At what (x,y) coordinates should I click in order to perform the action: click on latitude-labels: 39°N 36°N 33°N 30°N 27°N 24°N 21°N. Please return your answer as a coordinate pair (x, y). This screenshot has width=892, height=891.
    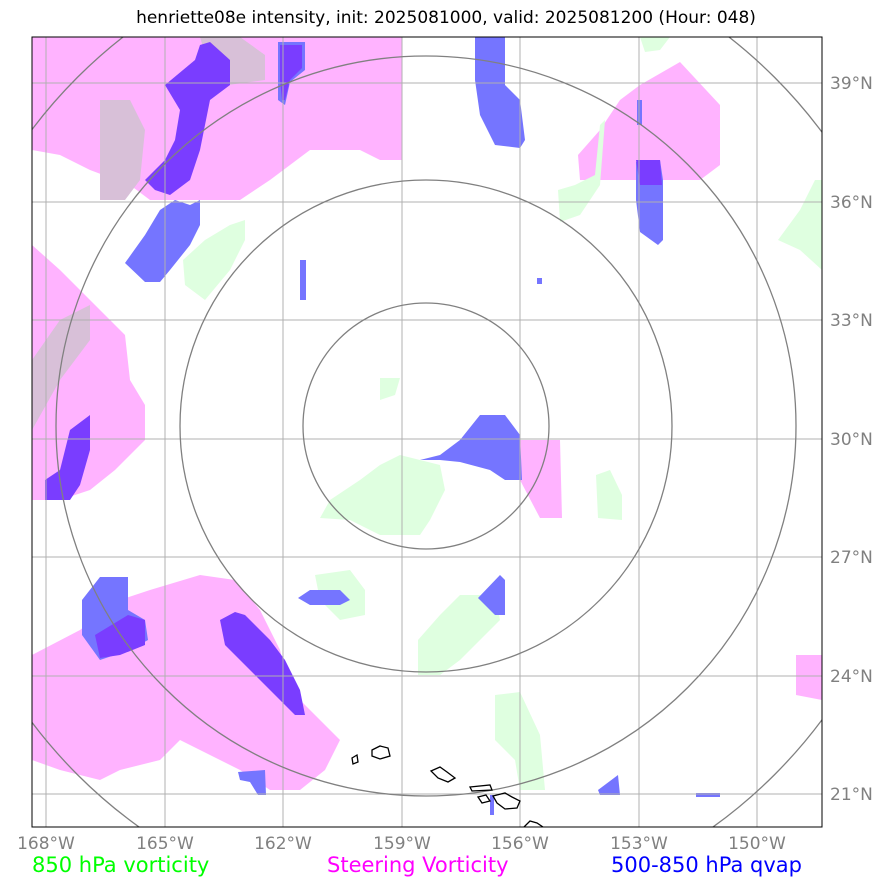
    Looking at the image, I should click on (851, 439).